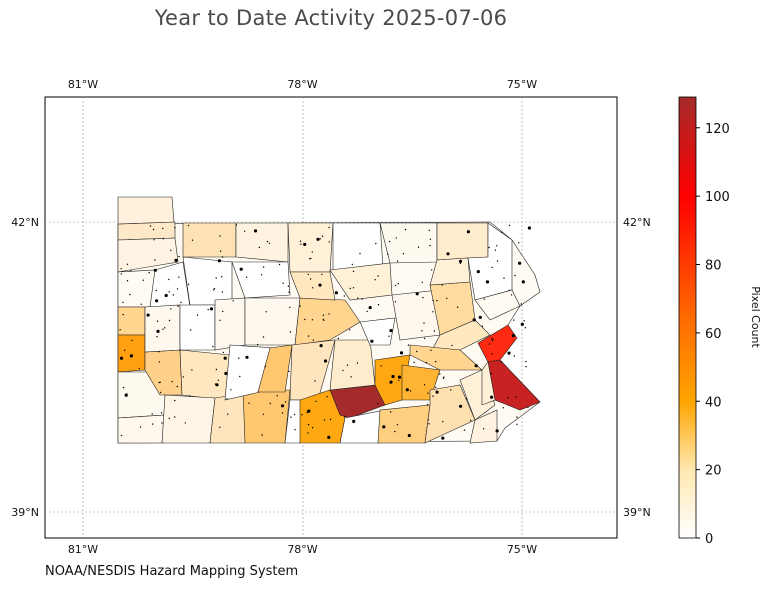  I want to click on county-york, so click(404, 424).